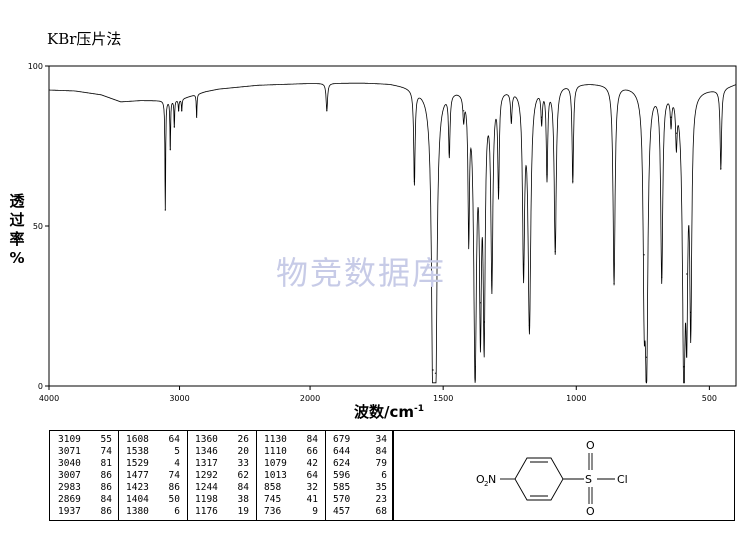  Describe the element at coordinates (359, 452) in the screenshot. I see `peak-row: 644 84` at that location.